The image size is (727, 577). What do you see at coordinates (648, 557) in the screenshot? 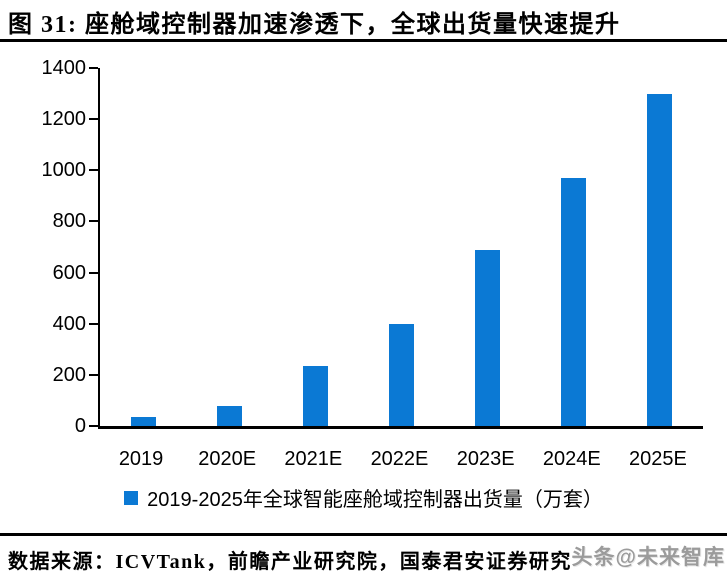
I see `watermark: 头条@未来智库` at bounding box center [648, 557].